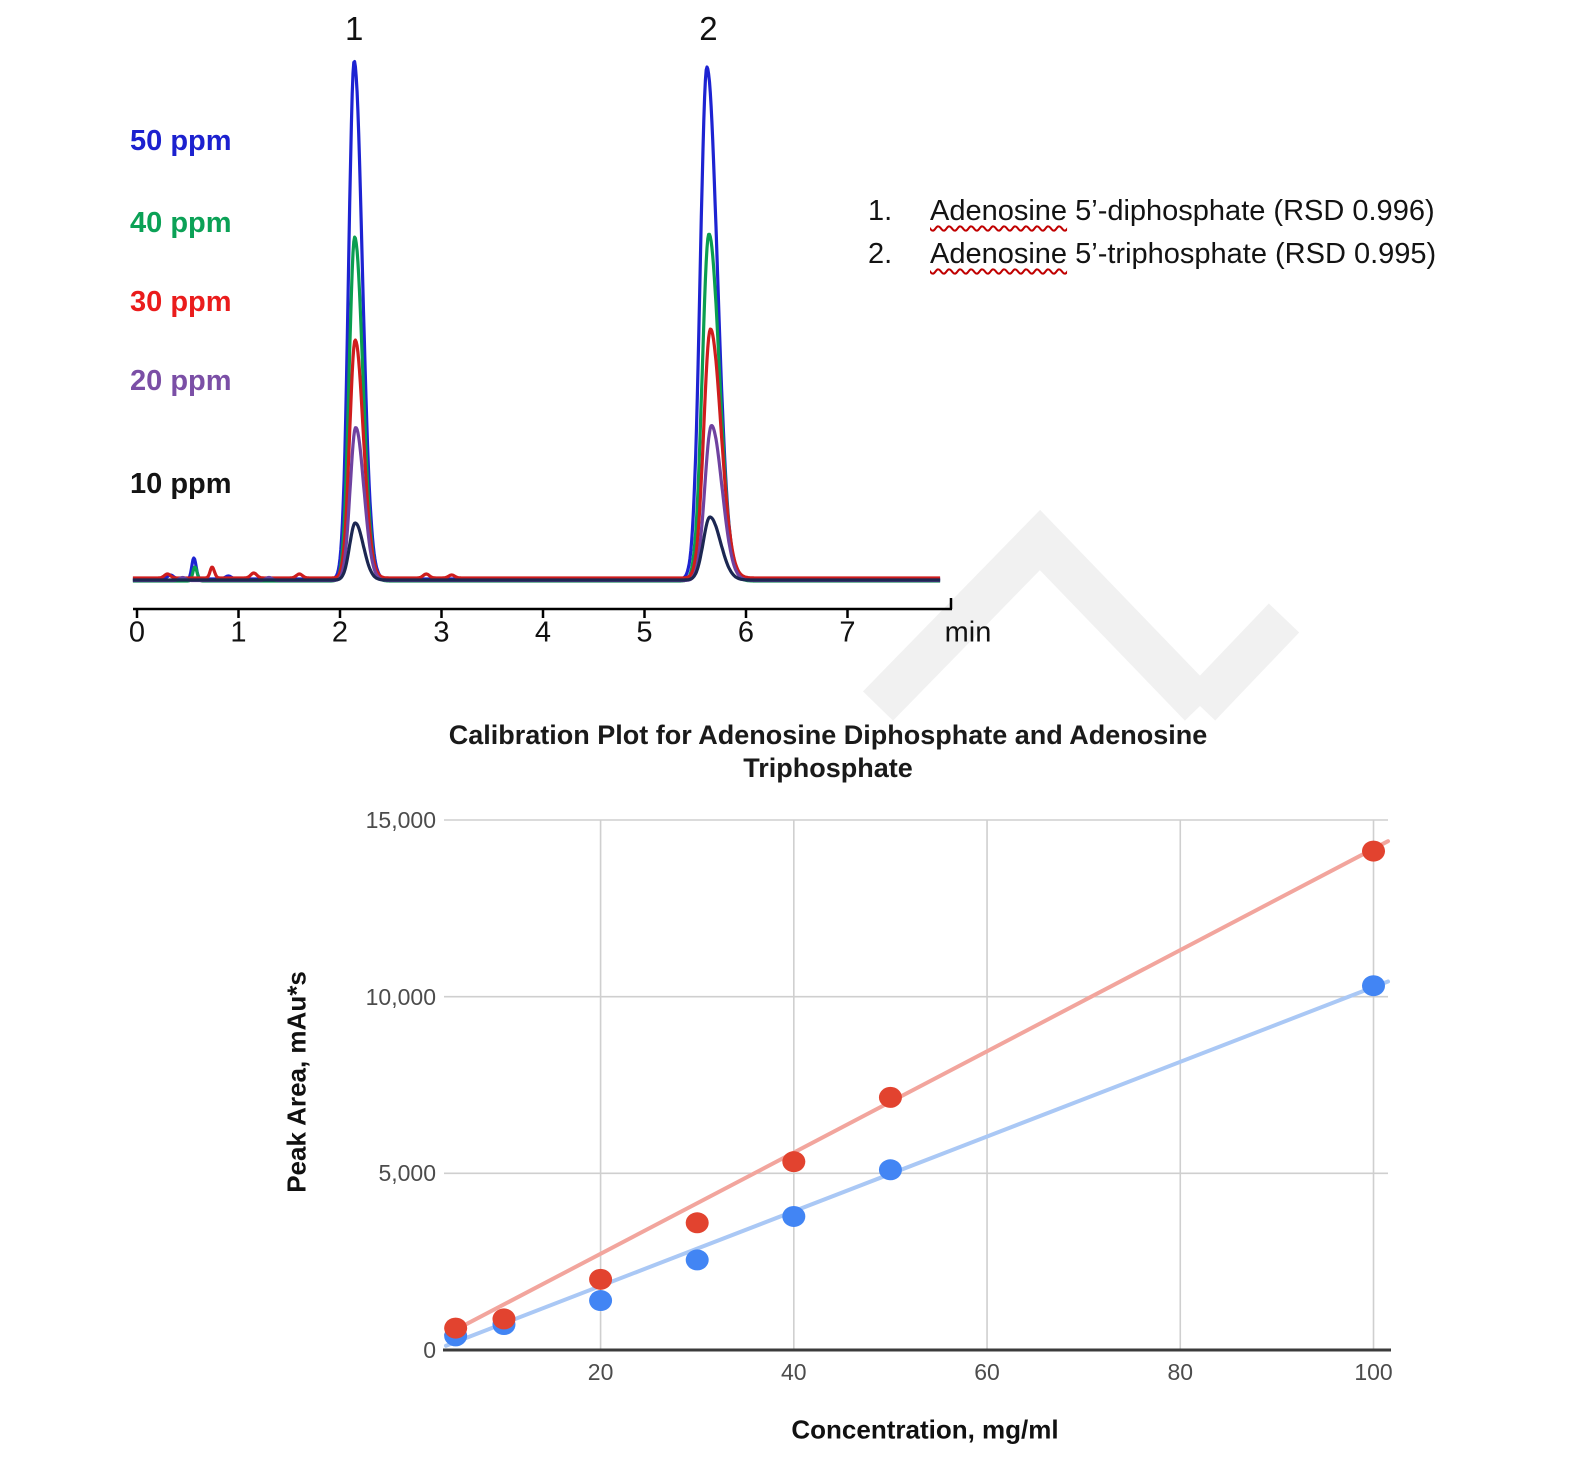 Image resolution: width=1589 pixels, height=1462 pixels. What do you see at coordinates (746, 632) in the screenshot?
I see `time-axis-tick-label: 6` at bounding box center [746, 632].